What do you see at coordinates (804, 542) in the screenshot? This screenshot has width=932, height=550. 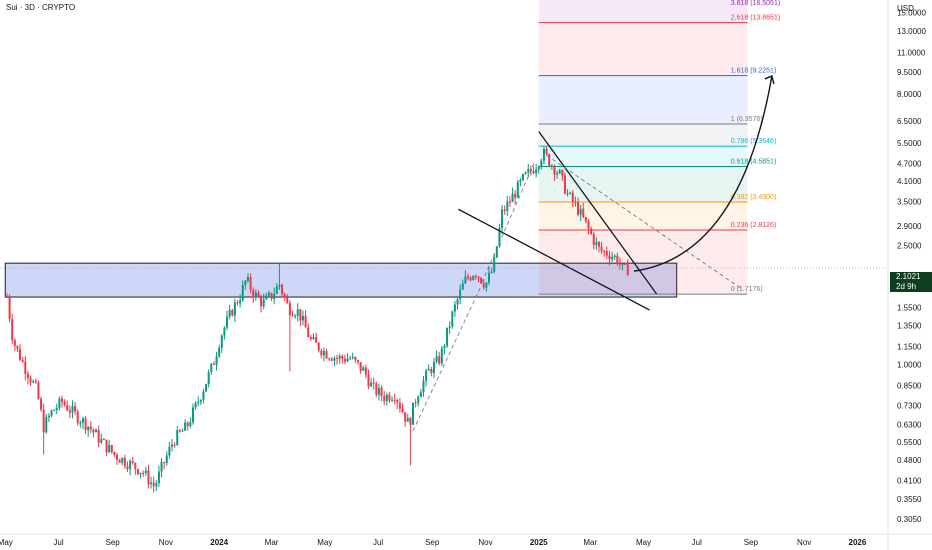 I see `x-tick-label: Nov` at bounding box center [804, 542].